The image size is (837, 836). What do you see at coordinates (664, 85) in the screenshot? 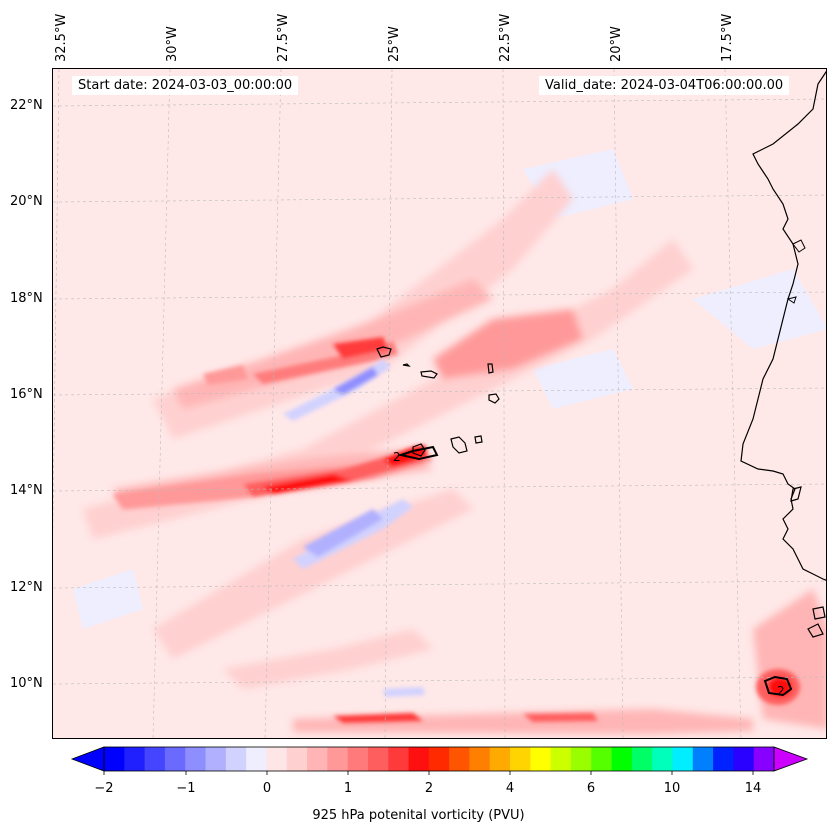
I see `valid-date-label: Valid_date: 2024-03-04T06:00:00.00` at bounding box center [664, 85].